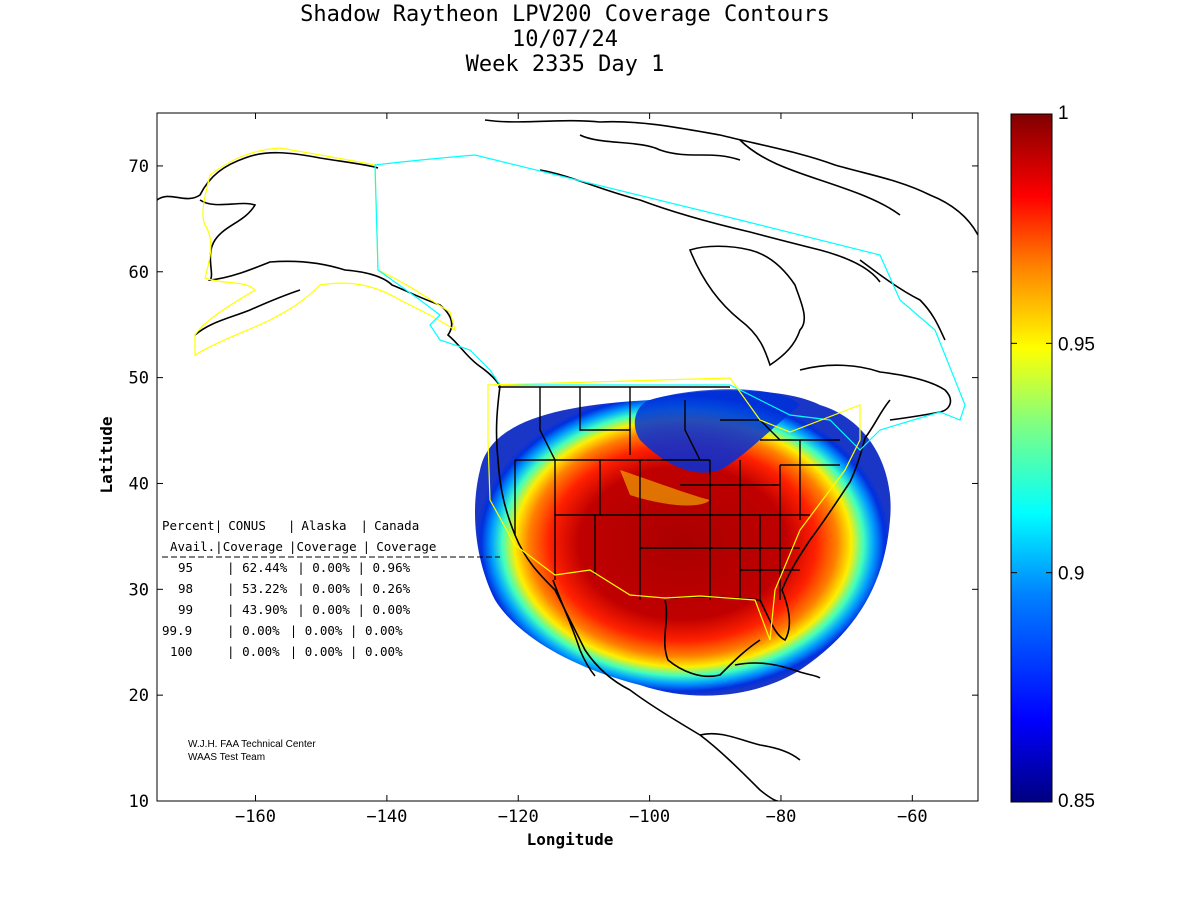  Describe the element at coordinates (1076, 344) in the screenshot. I see `colorbar-tick-label: 0.95` at that location.